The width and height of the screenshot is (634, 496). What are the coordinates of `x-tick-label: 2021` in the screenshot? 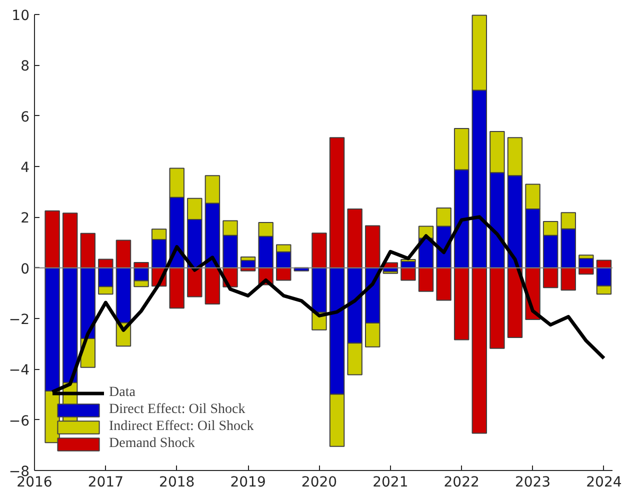 It's located at (390, 482).